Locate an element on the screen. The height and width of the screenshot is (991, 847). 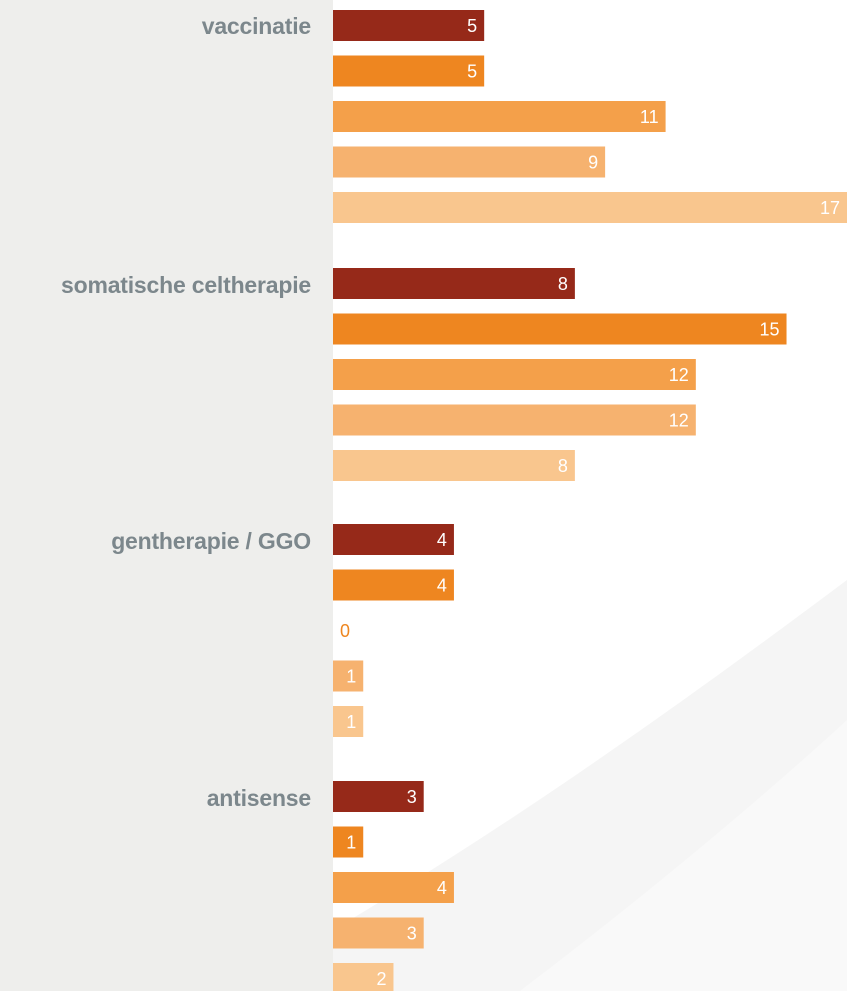
background-swoosh-light is located at coordinates (683, 855).